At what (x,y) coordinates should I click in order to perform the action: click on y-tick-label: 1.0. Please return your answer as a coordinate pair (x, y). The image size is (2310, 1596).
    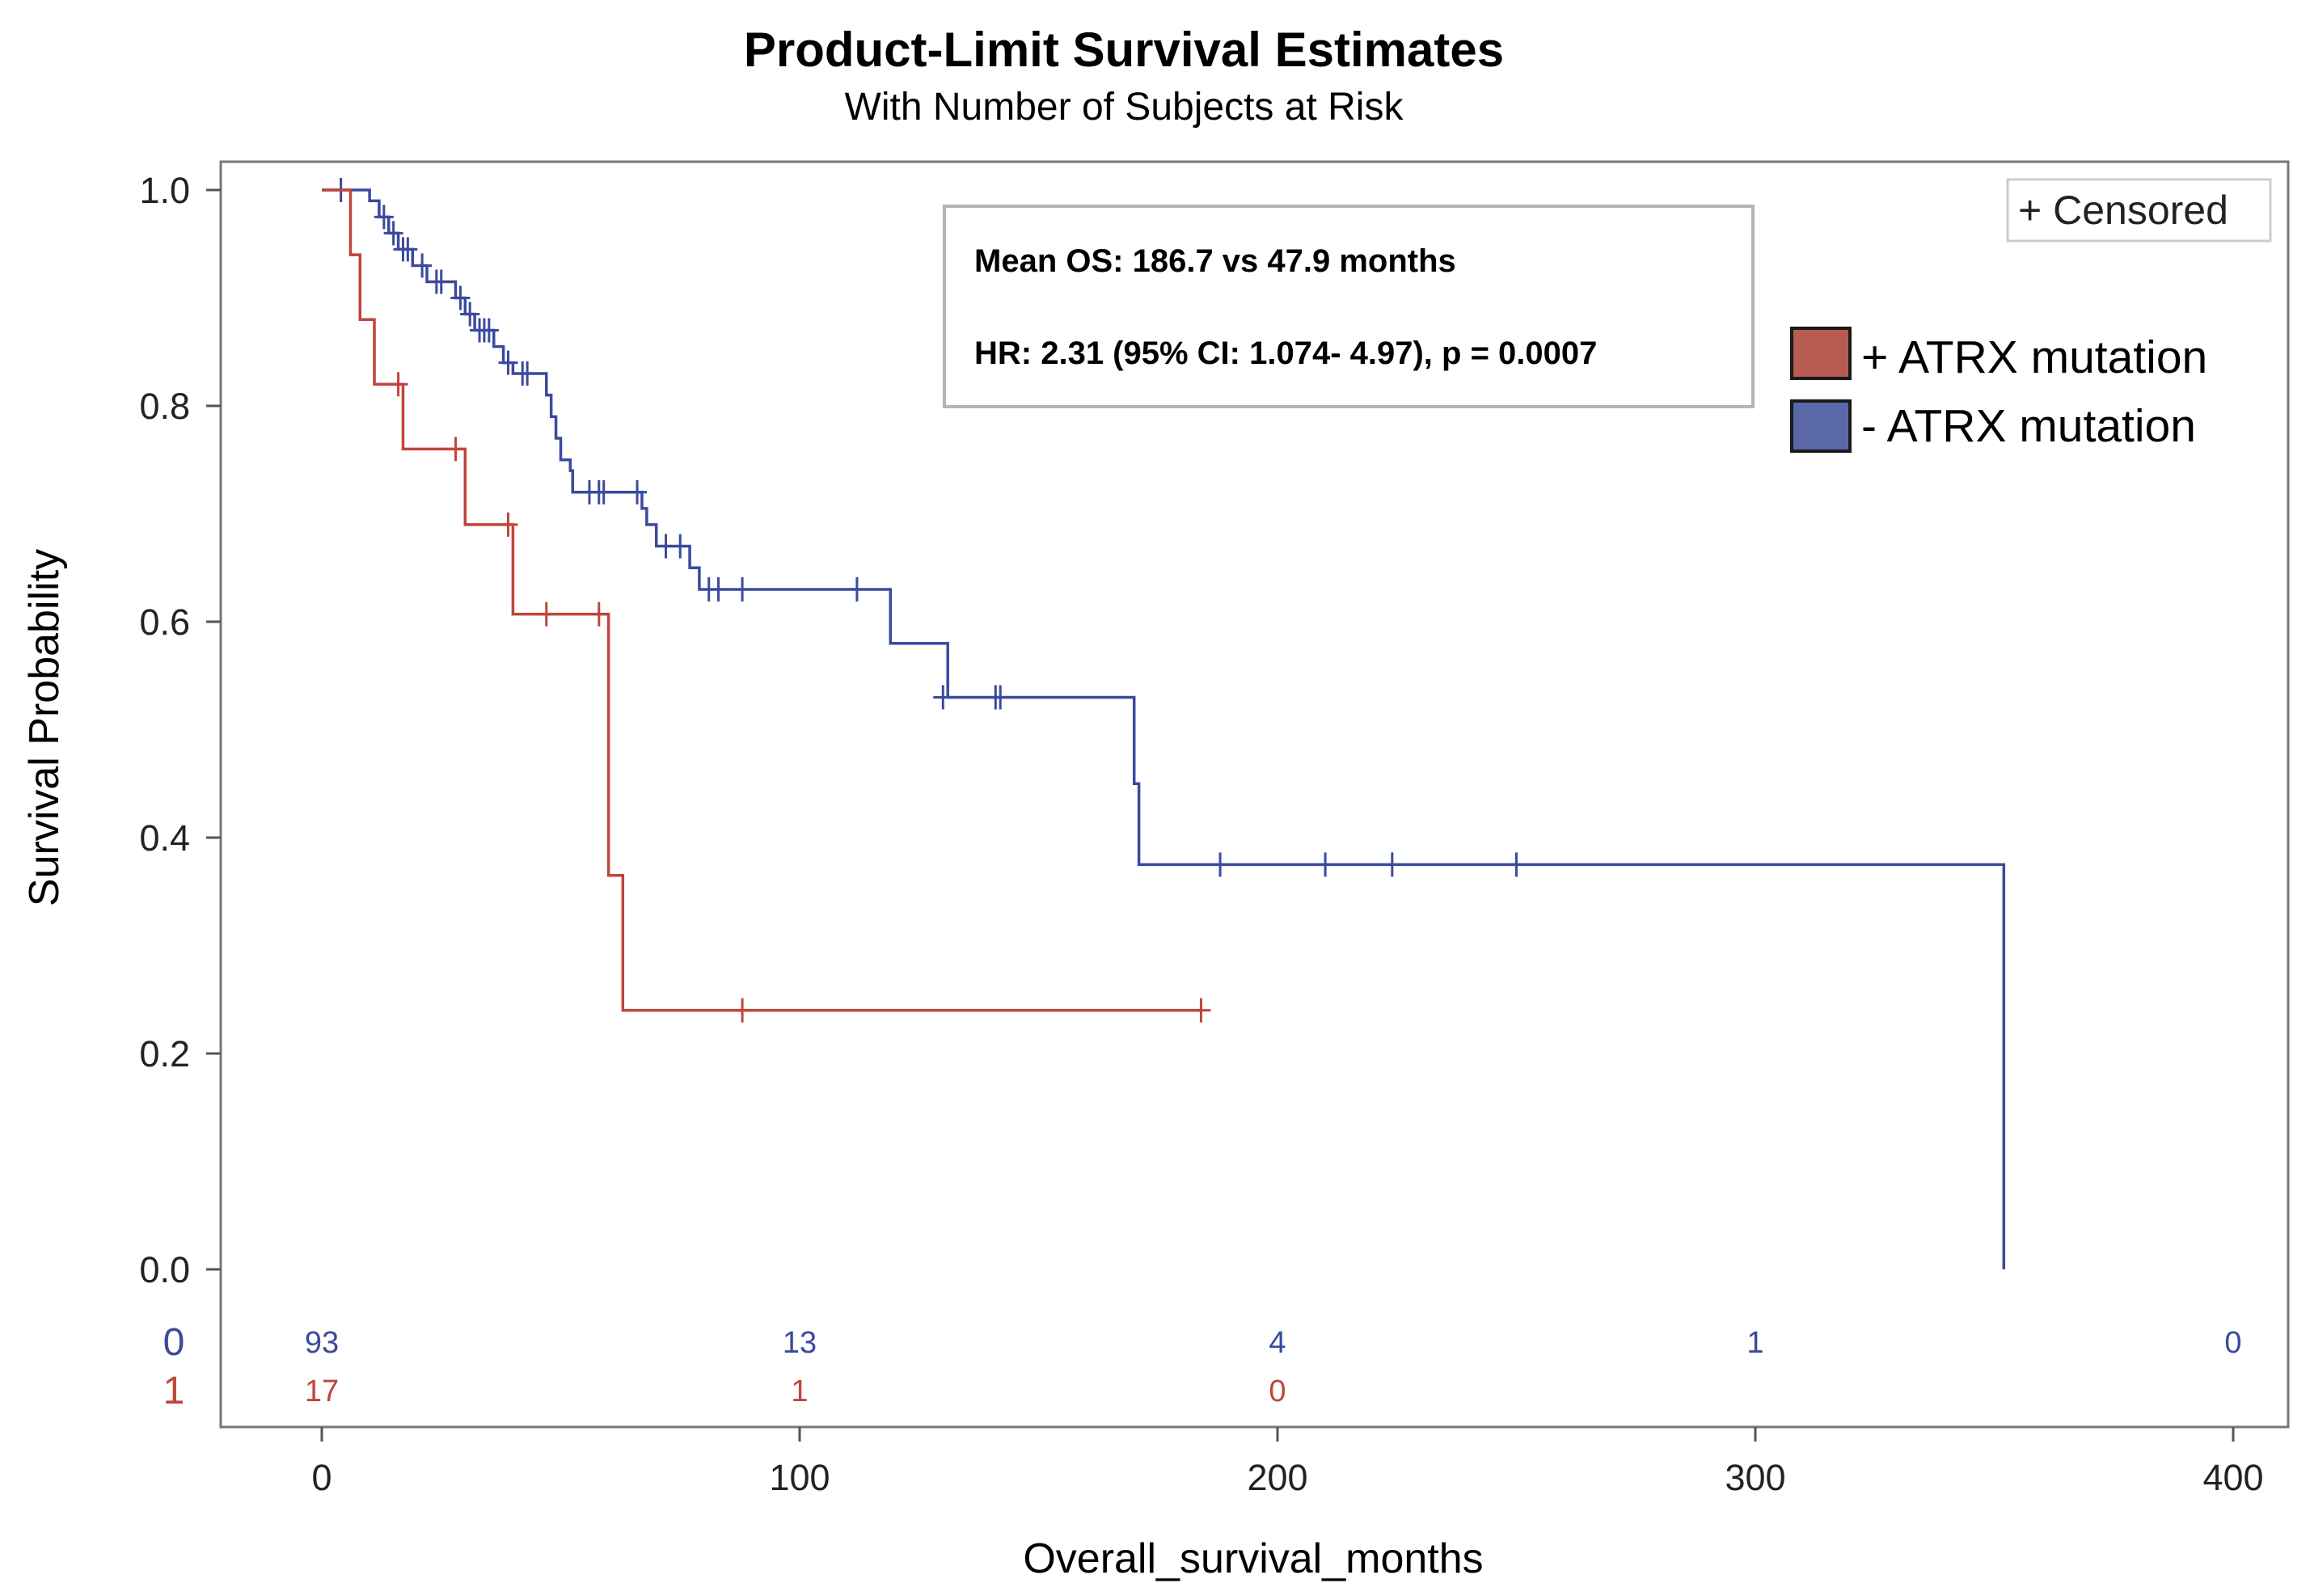
    Looking at the image, I should click on (164, 190).